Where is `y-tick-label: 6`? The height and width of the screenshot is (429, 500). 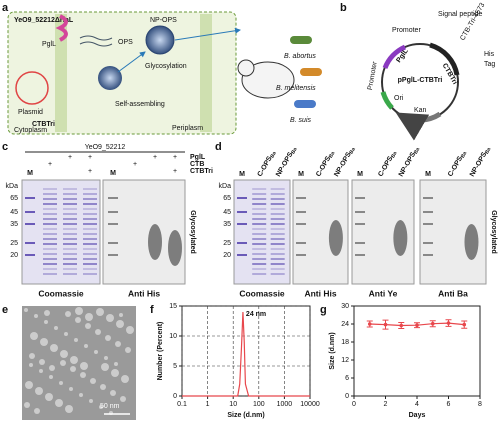
y-tick-label: 6 is located at coordinates (347, 378).